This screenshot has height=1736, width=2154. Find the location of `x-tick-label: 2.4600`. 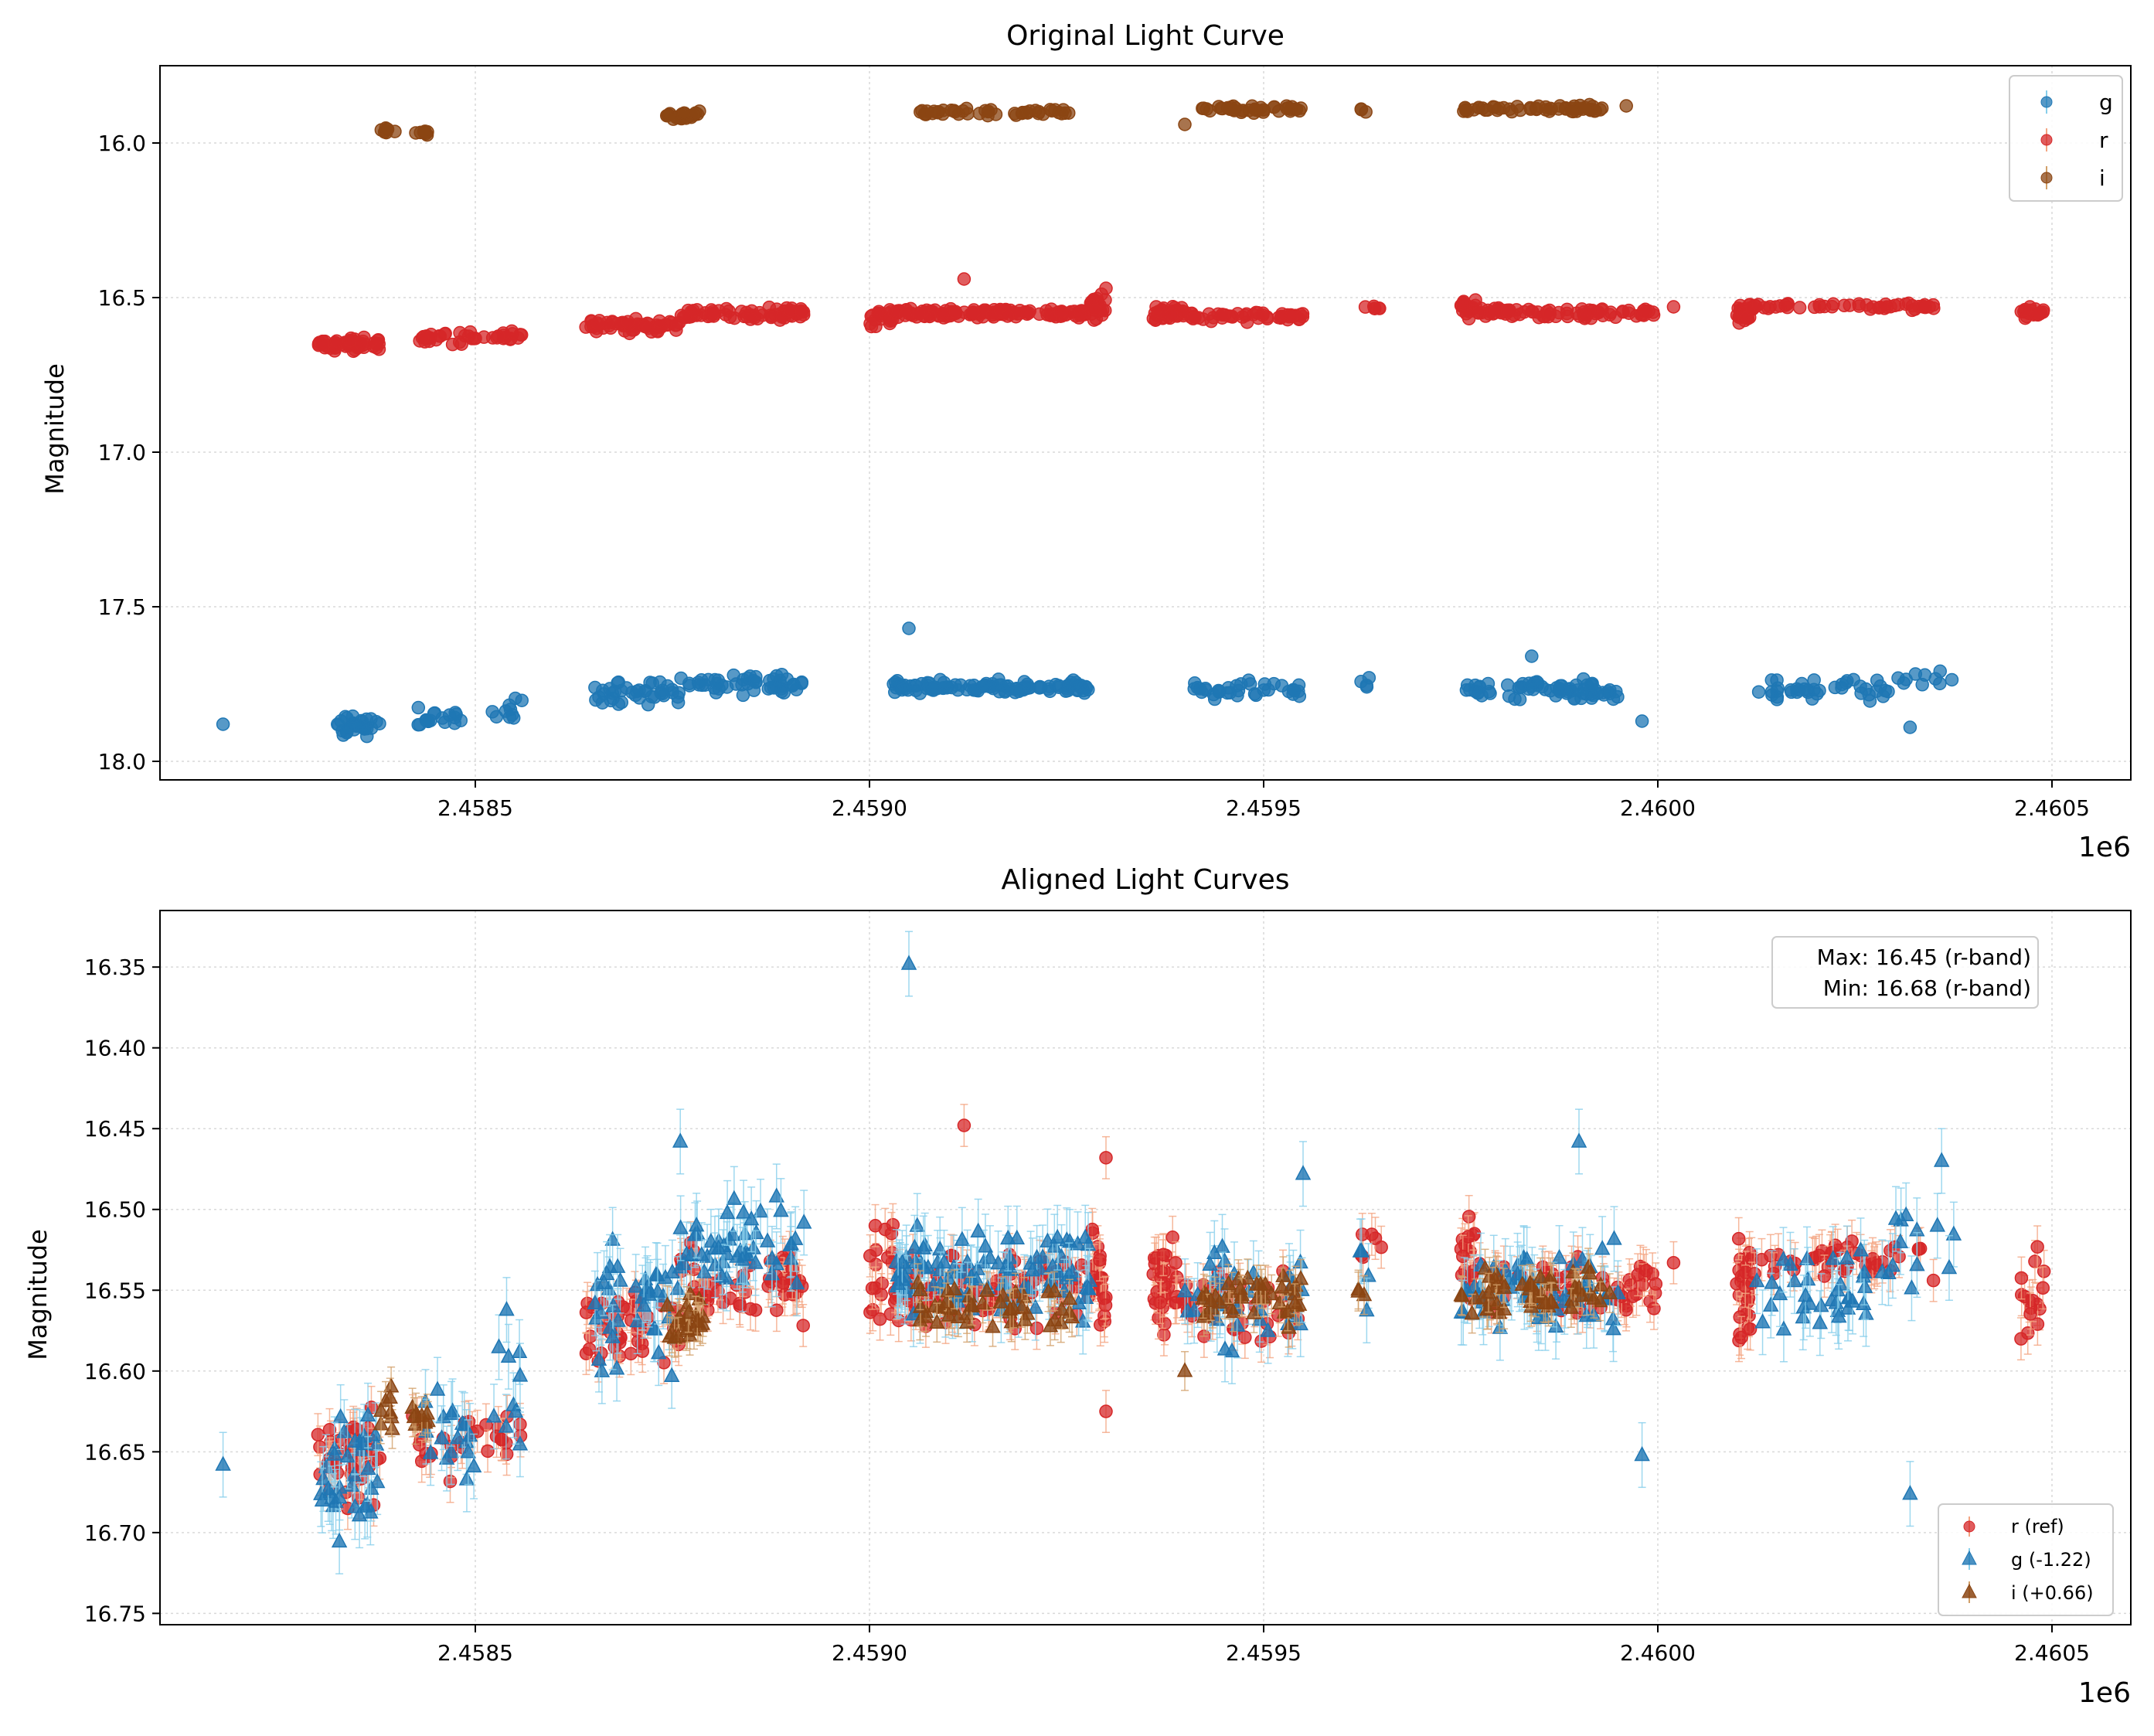

x-tick-label: 2.4600 is located at coordinates (1658, 808).